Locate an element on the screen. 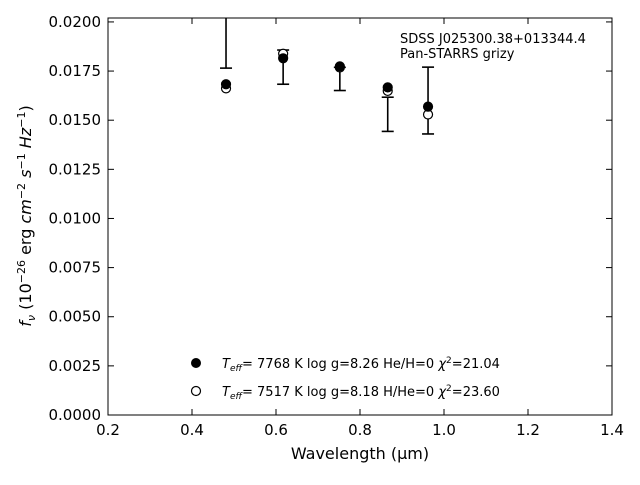  legend-marker-filled is located at coordinates (196, 363).